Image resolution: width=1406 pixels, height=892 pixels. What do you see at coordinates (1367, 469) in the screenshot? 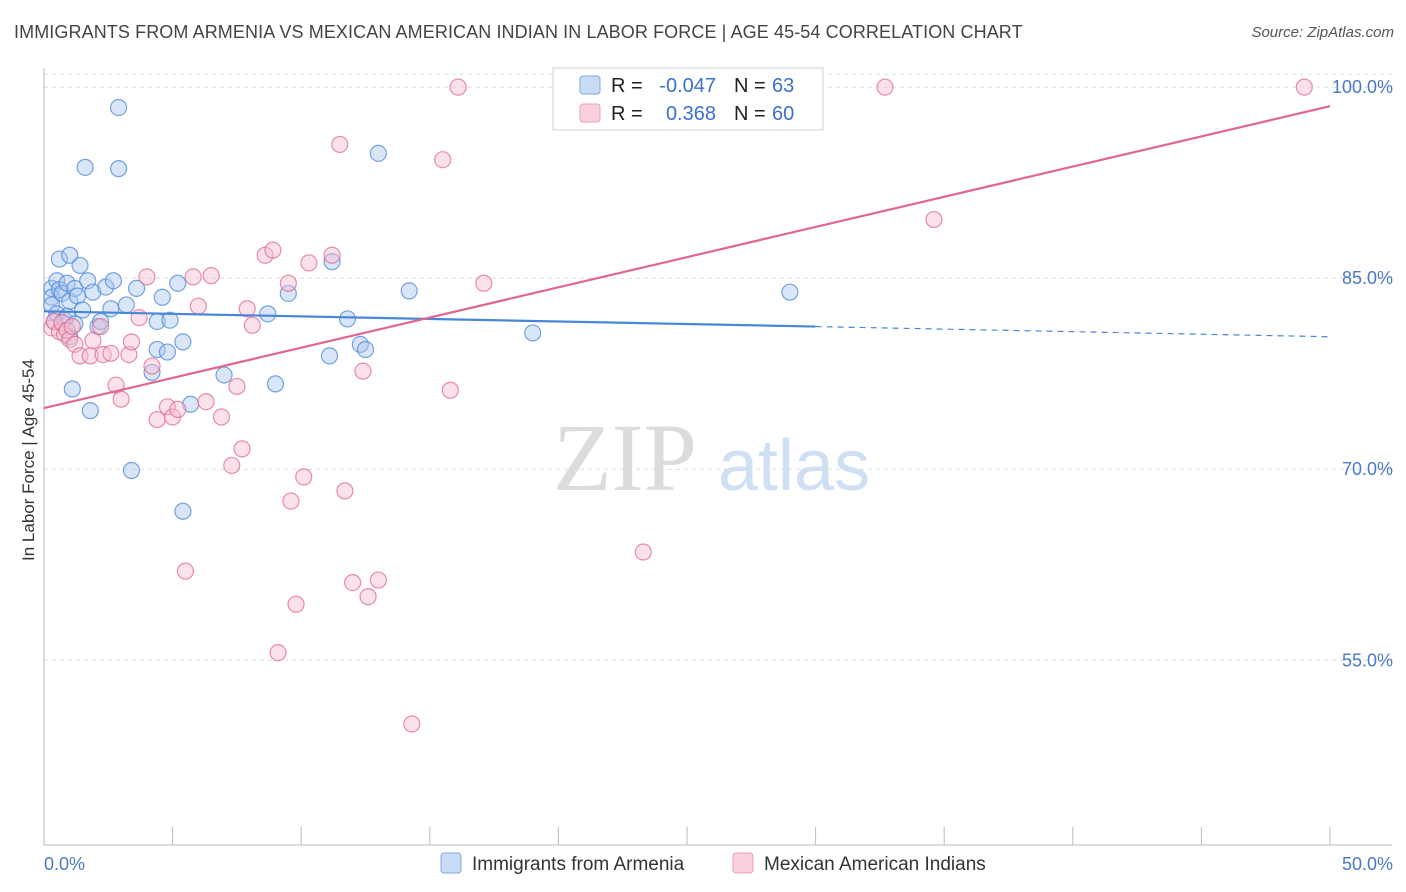
I see `y-tick-label: 70.0%` at bounding box center [1367, 469].